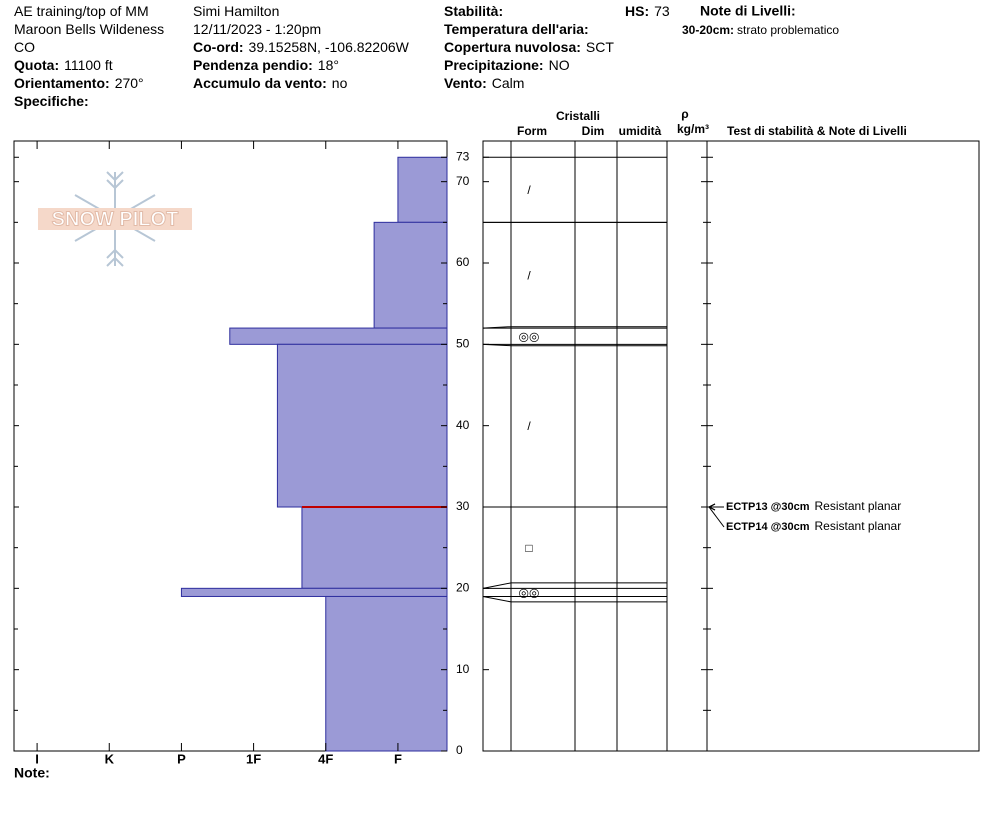 Image resolution: width=994 pixels, height=840 pixels. Describe the element at coordinates (463, 181) in the screenshot. I see `y-tick-label: 70` at that location.